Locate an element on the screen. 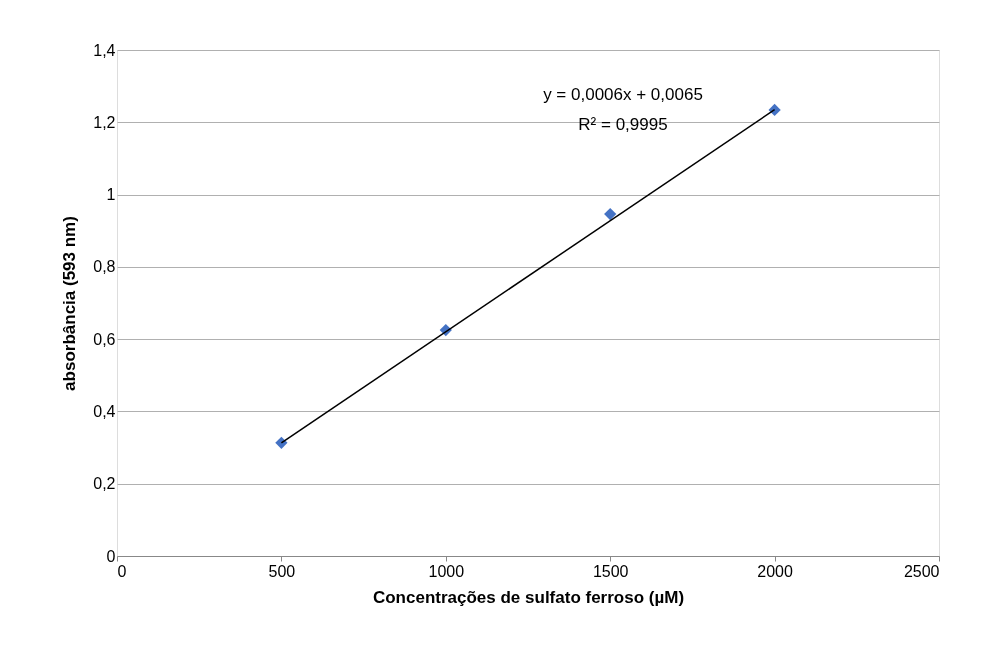 This screenshot has width=1008, height=666. x-tick-label: 500 is located at coordinates (282, 571).